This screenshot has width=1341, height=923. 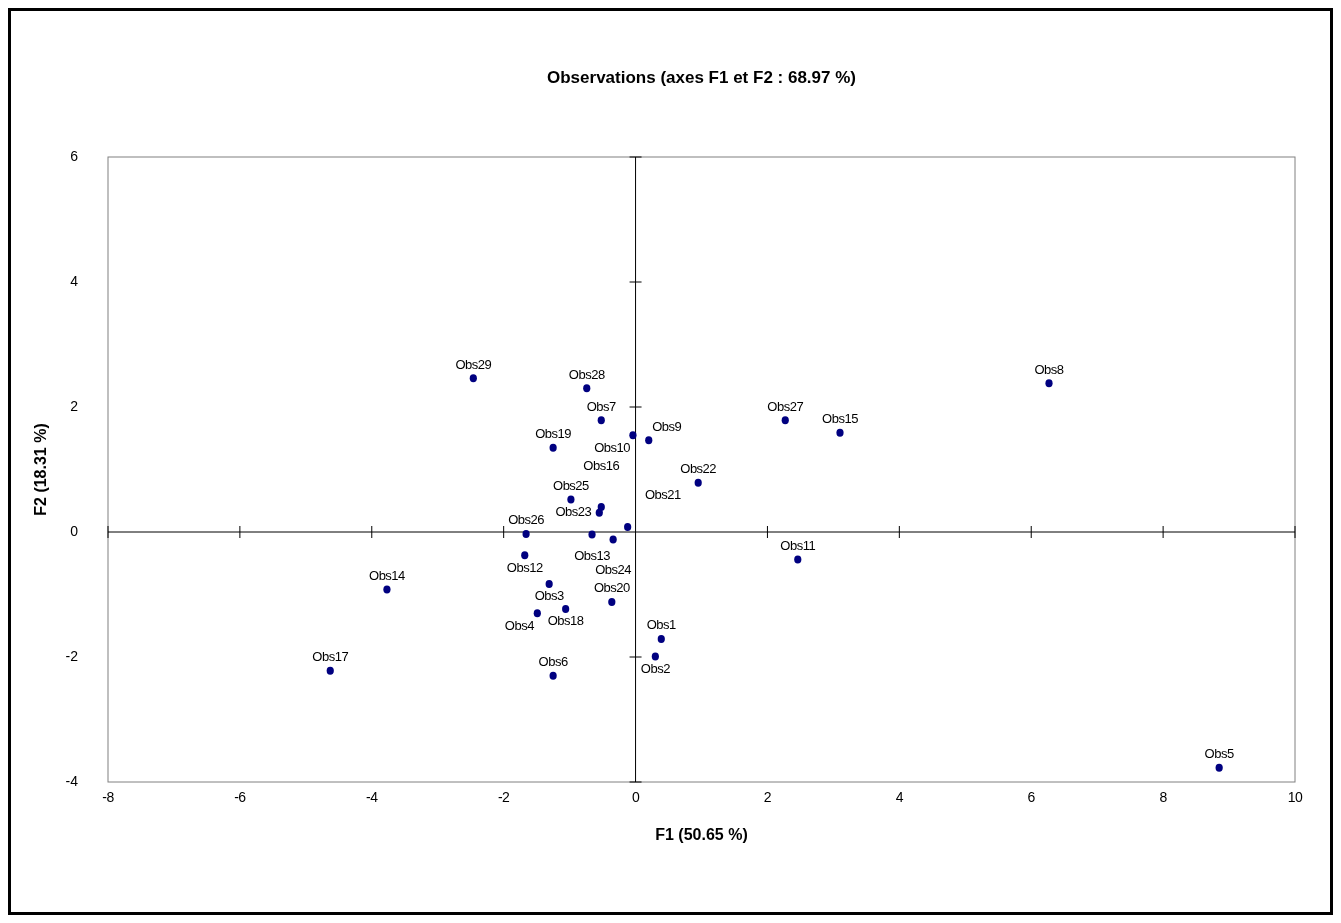 I want to click on annotation: Obs27, so click(x=785, y=406).